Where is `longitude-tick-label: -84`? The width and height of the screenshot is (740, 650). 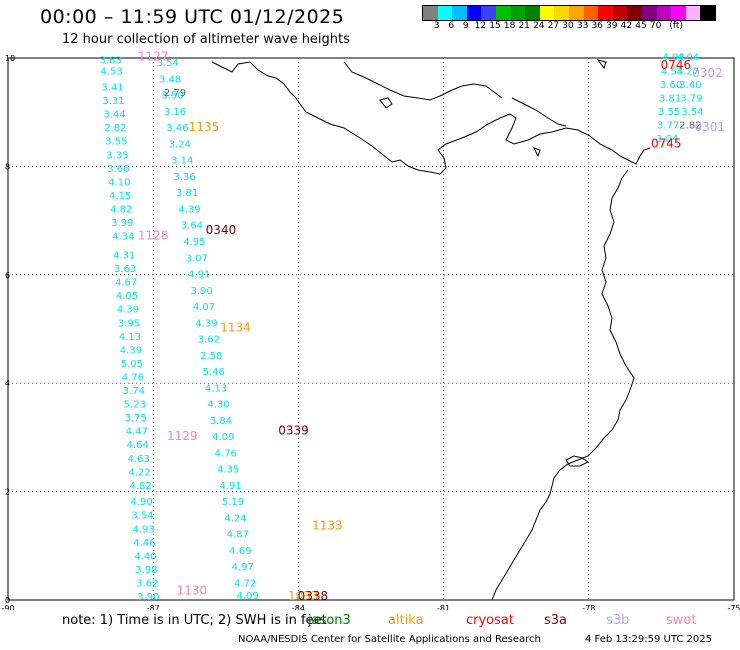
longitude-tick-label: -84 is located at coordinates (298, 607).